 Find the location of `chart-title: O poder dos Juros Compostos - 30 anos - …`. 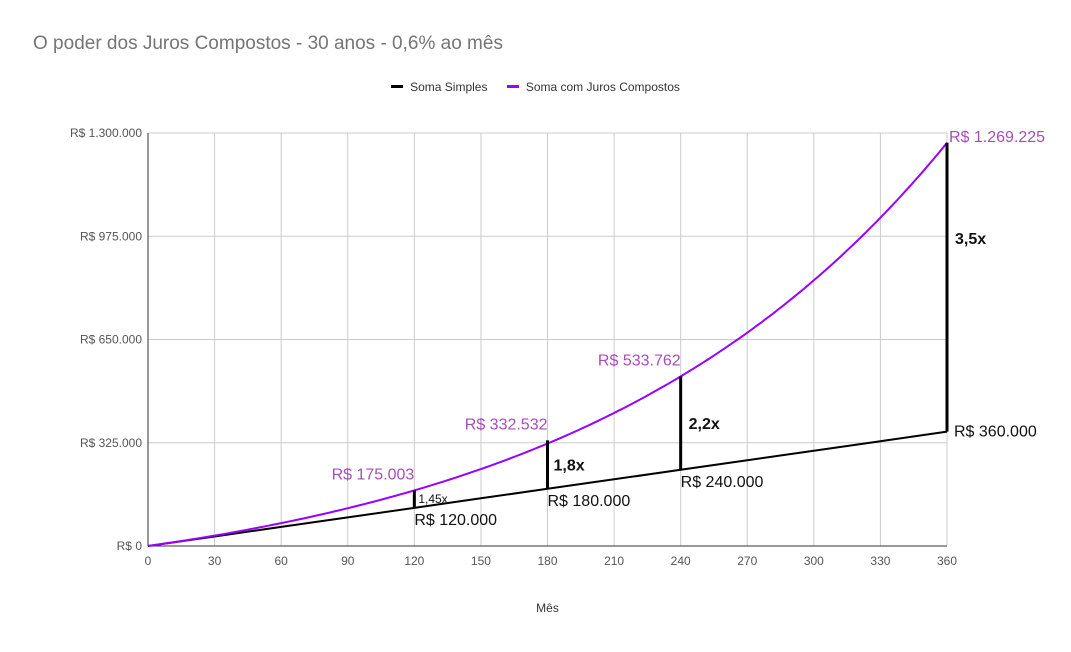

chart-title: O poder dos Juros Compostos - 30 anos - … is located at coordinates (268, 43).